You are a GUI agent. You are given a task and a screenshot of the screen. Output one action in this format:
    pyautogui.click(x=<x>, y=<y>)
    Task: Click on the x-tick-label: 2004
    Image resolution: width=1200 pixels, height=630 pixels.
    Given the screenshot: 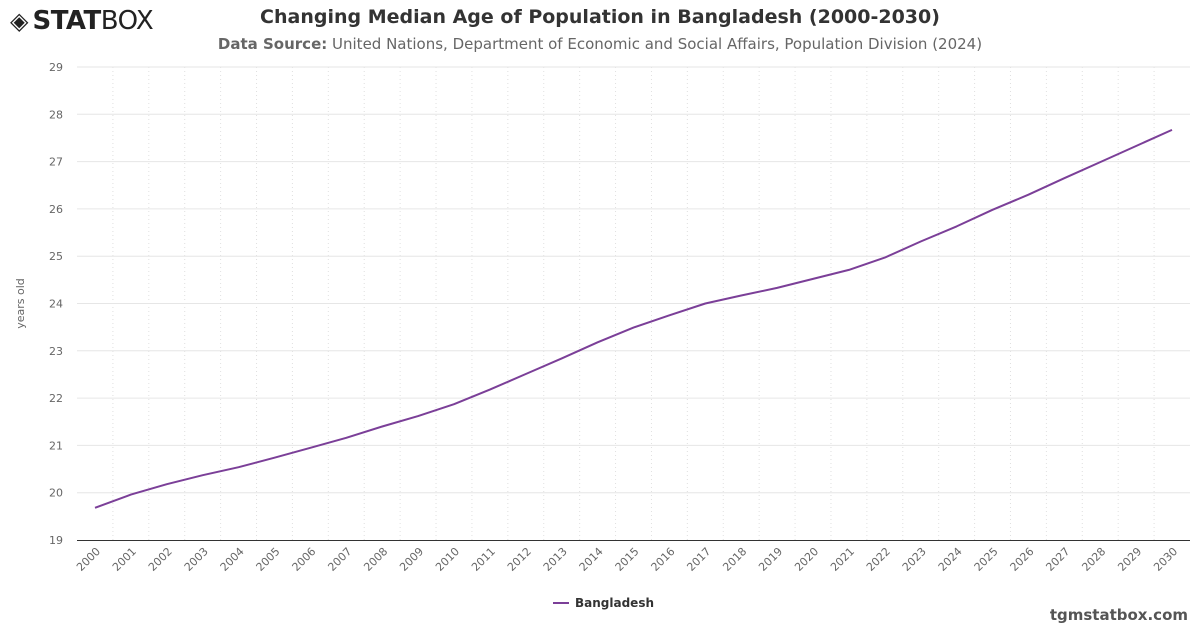 What is the action you would take?
    pyautogui.click(x=232, y=559)
    